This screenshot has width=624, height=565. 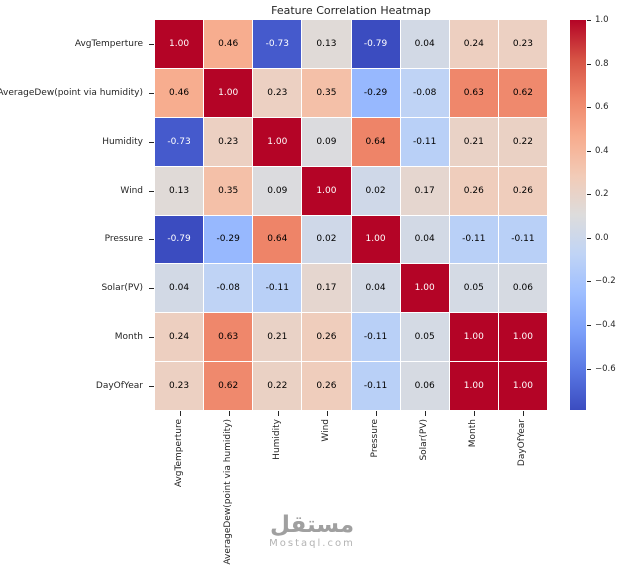 I want to click on watermark: مستقل Mostaql.com, so click(x=312, y=531).